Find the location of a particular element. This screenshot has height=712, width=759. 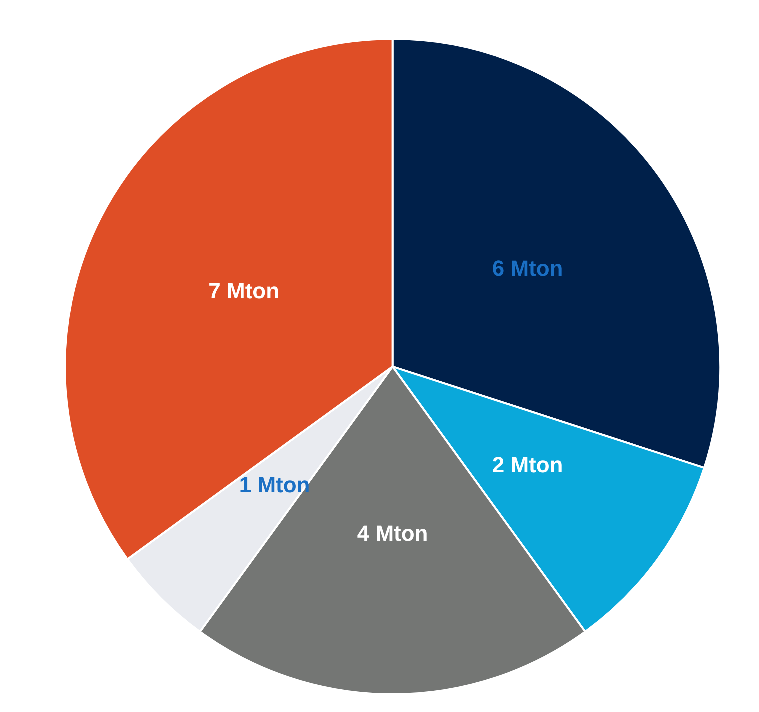

data-label: 6 Mton is located at coordinates (528, 269).